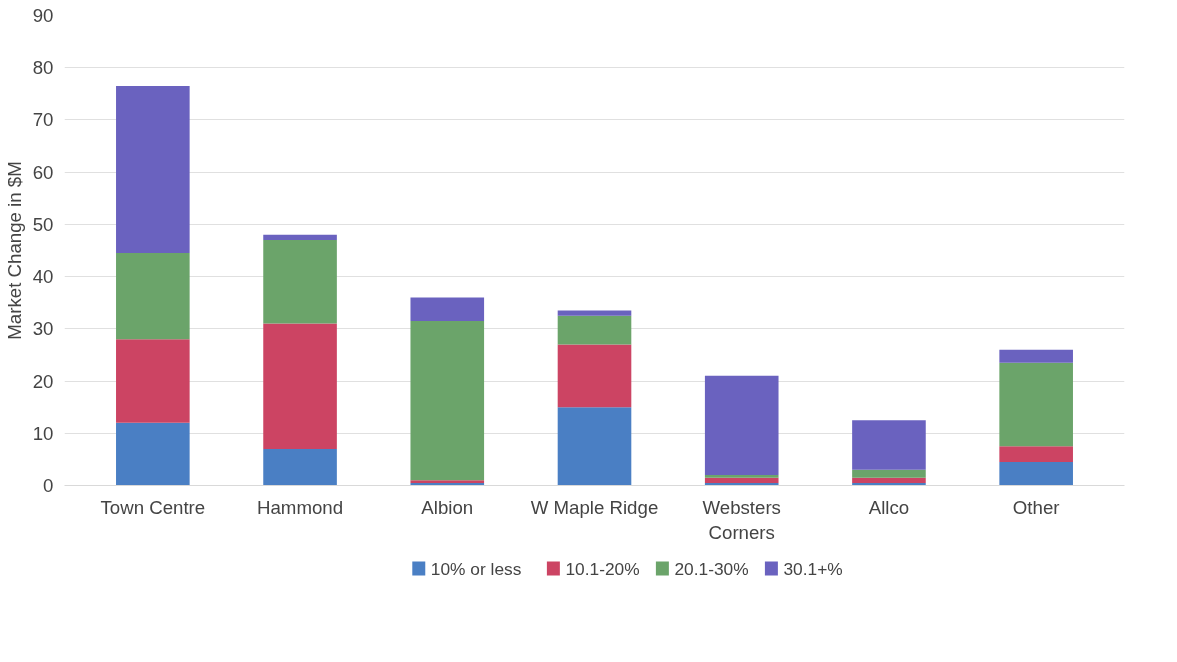  Describe the element at coordinates (48, 485) in the screenshot. I see `y-tick-label: 0` at that location.